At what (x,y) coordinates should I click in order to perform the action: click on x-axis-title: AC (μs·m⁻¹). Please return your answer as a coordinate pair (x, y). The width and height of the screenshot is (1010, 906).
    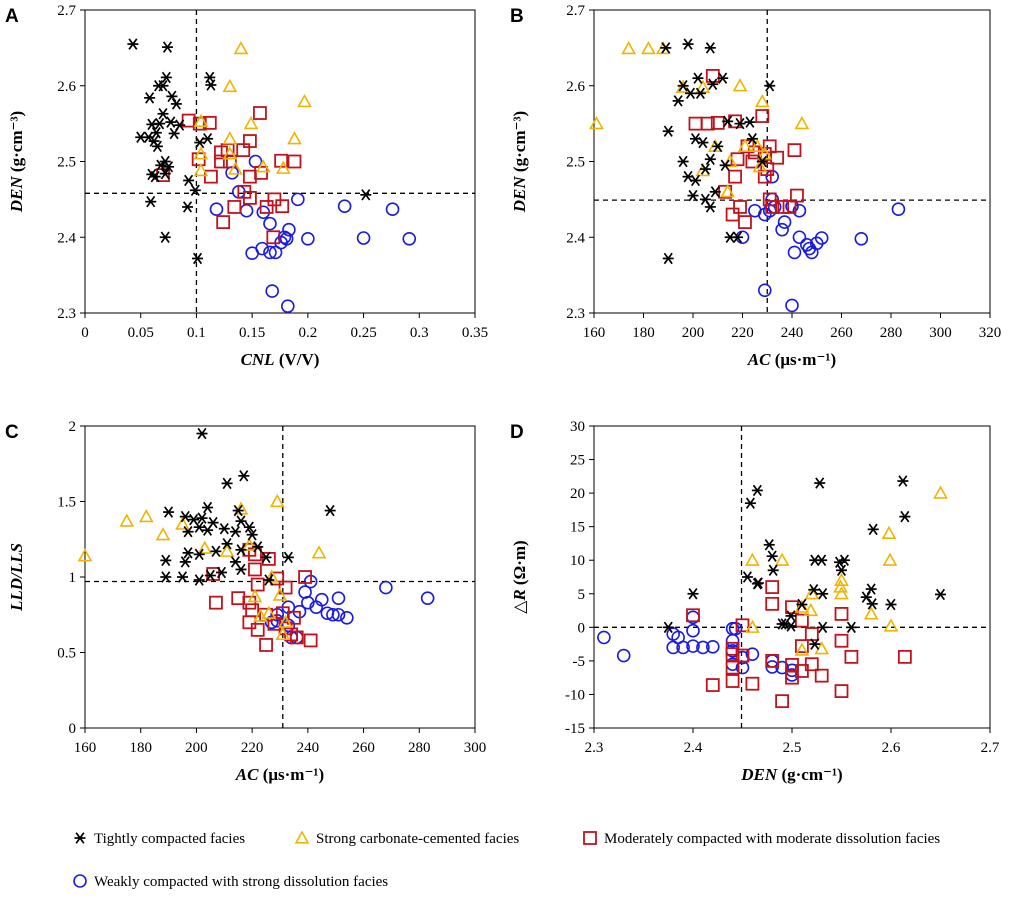
    Looking at the image, I should click on (791, 359).